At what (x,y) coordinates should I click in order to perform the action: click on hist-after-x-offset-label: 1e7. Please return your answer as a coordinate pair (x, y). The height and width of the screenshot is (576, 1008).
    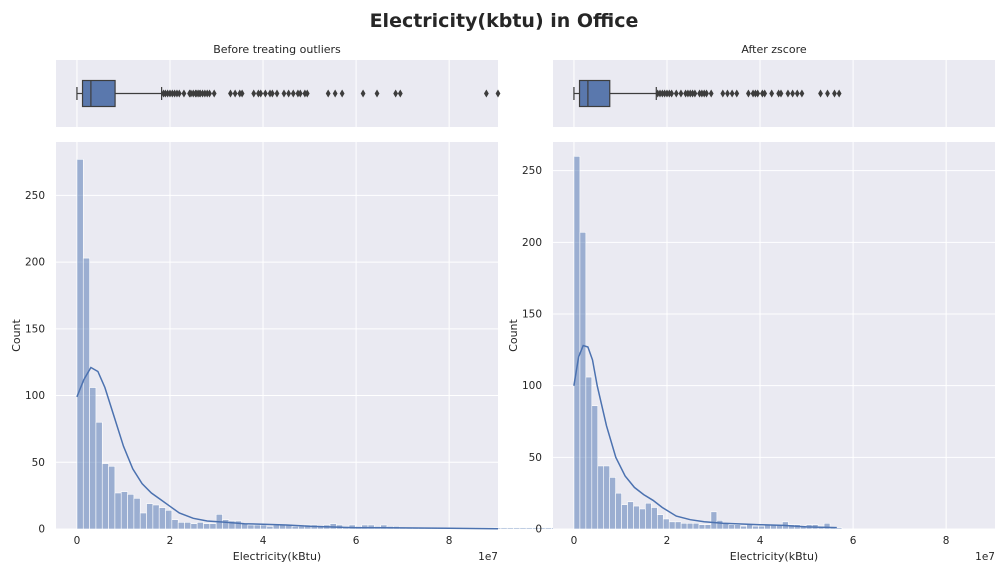
    Looking at the image, I should click on (985, 557).